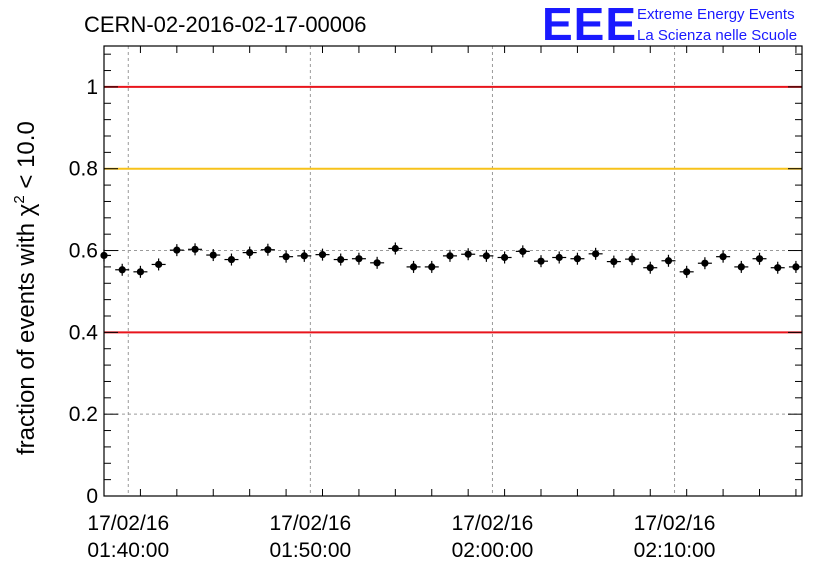  Describe the element at coordinates (83, 251) in the screenshot. I see `y-tick-label: 0.6` at that location.